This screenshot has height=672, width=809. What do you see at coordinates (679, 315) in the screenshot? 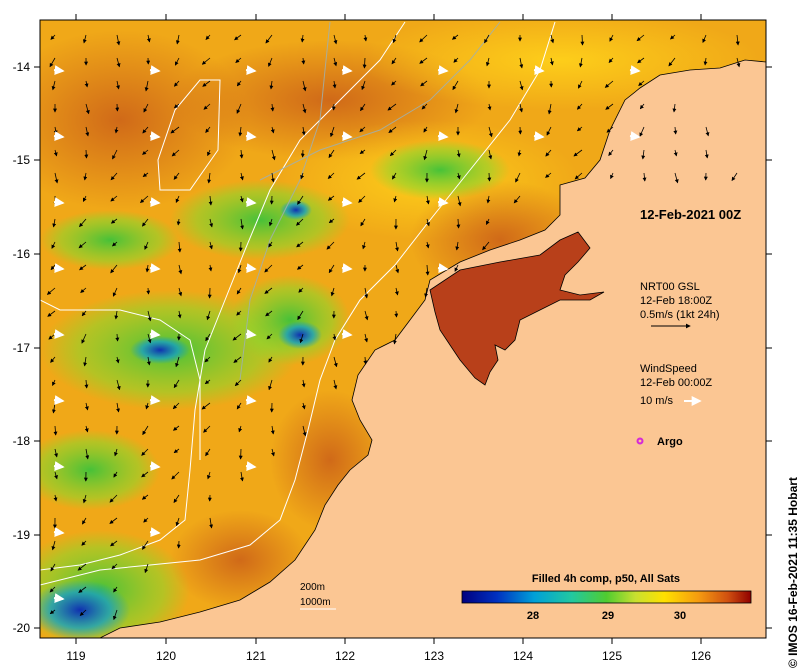
I see `current-legend-scale: 0.5m/s (1kt 24h)` at bounding box center [679, 315].